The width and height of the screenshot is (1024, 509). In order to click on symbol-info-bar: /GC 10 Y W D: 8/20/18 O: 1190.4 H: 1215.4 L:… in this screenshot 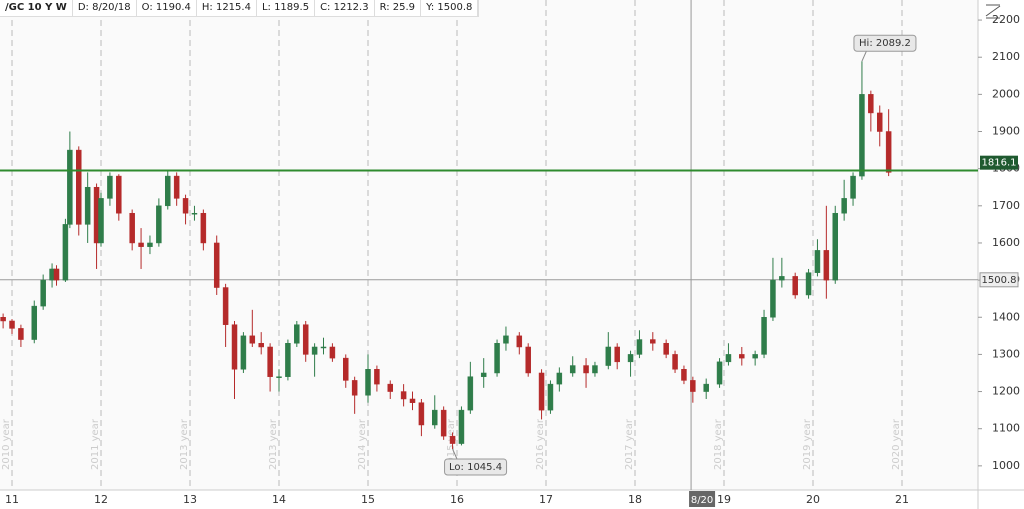, I will do `click(240, 8)`.